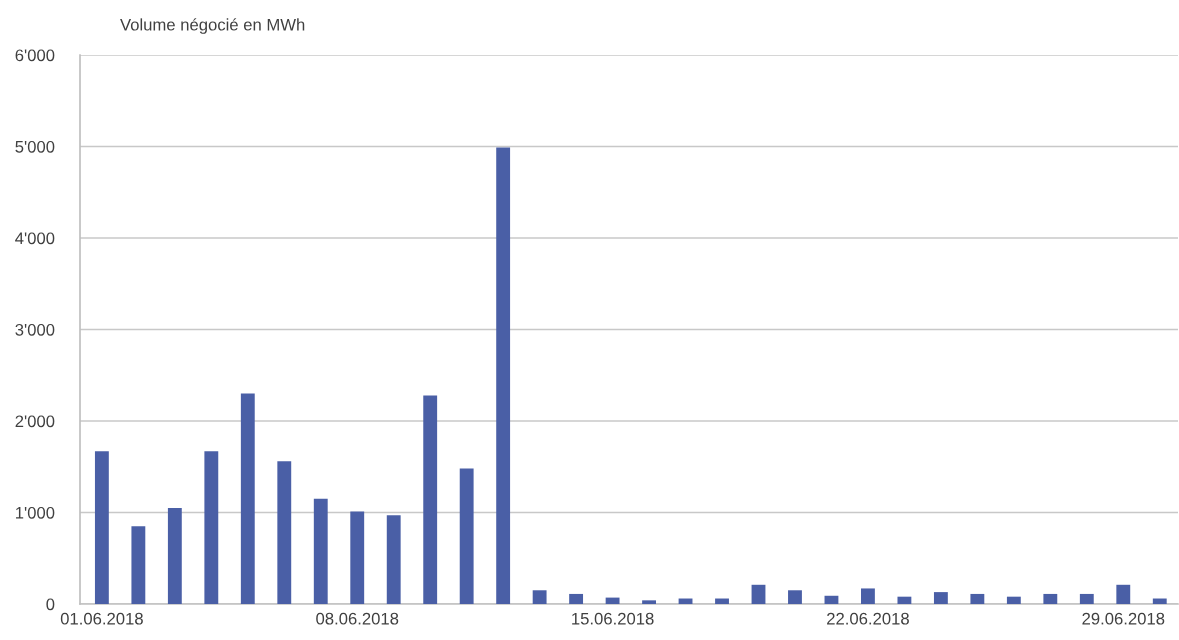 This screenshot has height=640, width=1179. What do you see at coordinates (35, 421) in the screenshot?
I see `y-tick-label: 2'000` at bounding box center [35, 421].